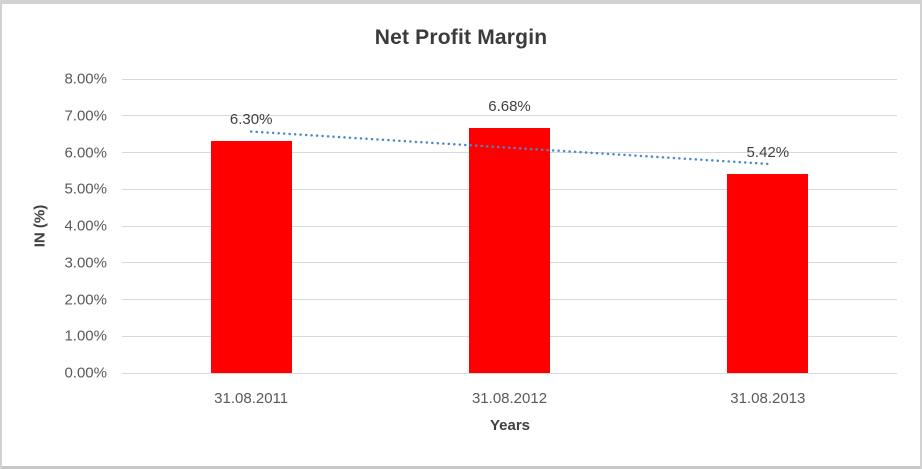 Image resolution: width=922 pixels, height=469 pixels. I want to click on y-axis-tick-label: 4.00%, so click(85, 226).